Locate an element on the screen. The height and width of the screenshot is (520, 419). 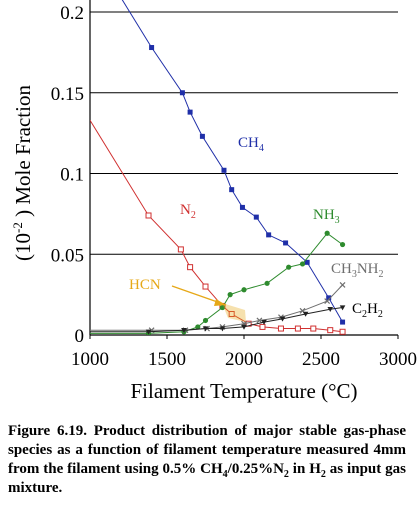
x-axis-label: Filament Temperature (°C) is located at coordinates (244, 391).